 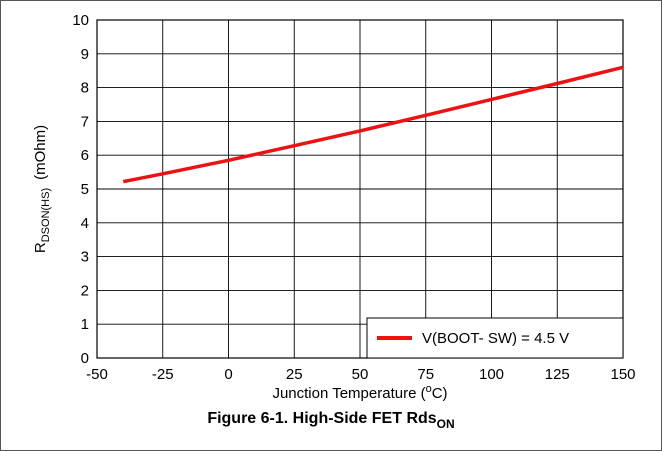 I want to click on x-tick-label: -50, so click(x=97, y=374).